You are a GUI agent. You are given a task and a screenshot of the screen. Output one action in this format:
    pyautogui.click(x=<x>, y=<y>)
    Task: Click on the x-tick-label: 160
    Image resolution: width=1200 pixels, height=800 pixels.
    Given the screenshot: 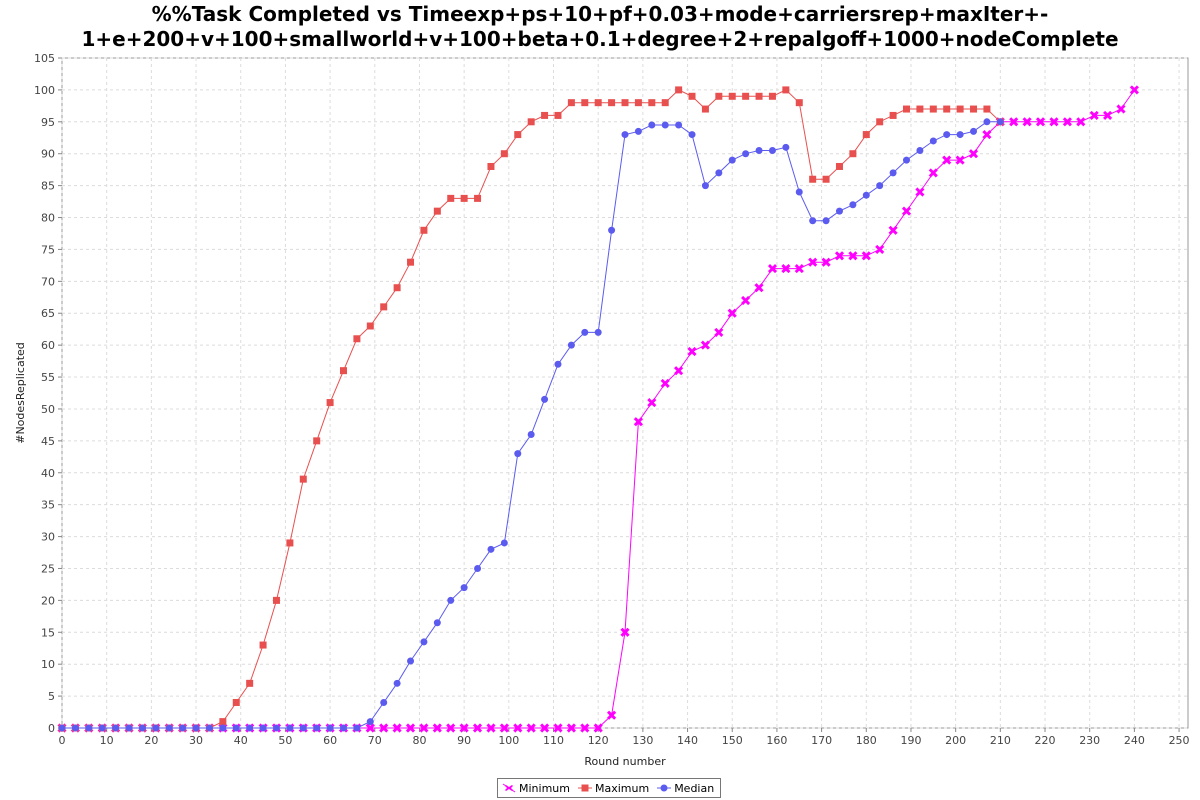 What is the action you would take?
    pyautogui.click(x=776, y=740)
    